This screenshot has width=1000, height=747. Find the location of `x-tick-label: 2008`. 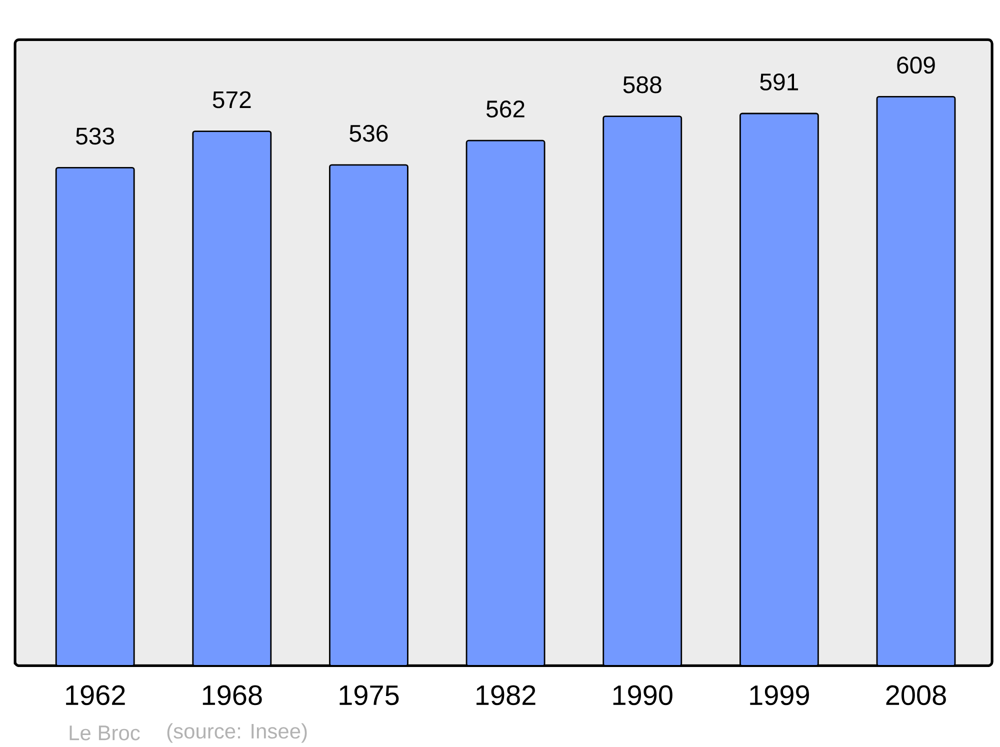

x-tick-label: 2008 is located at coordinates (916, 695).